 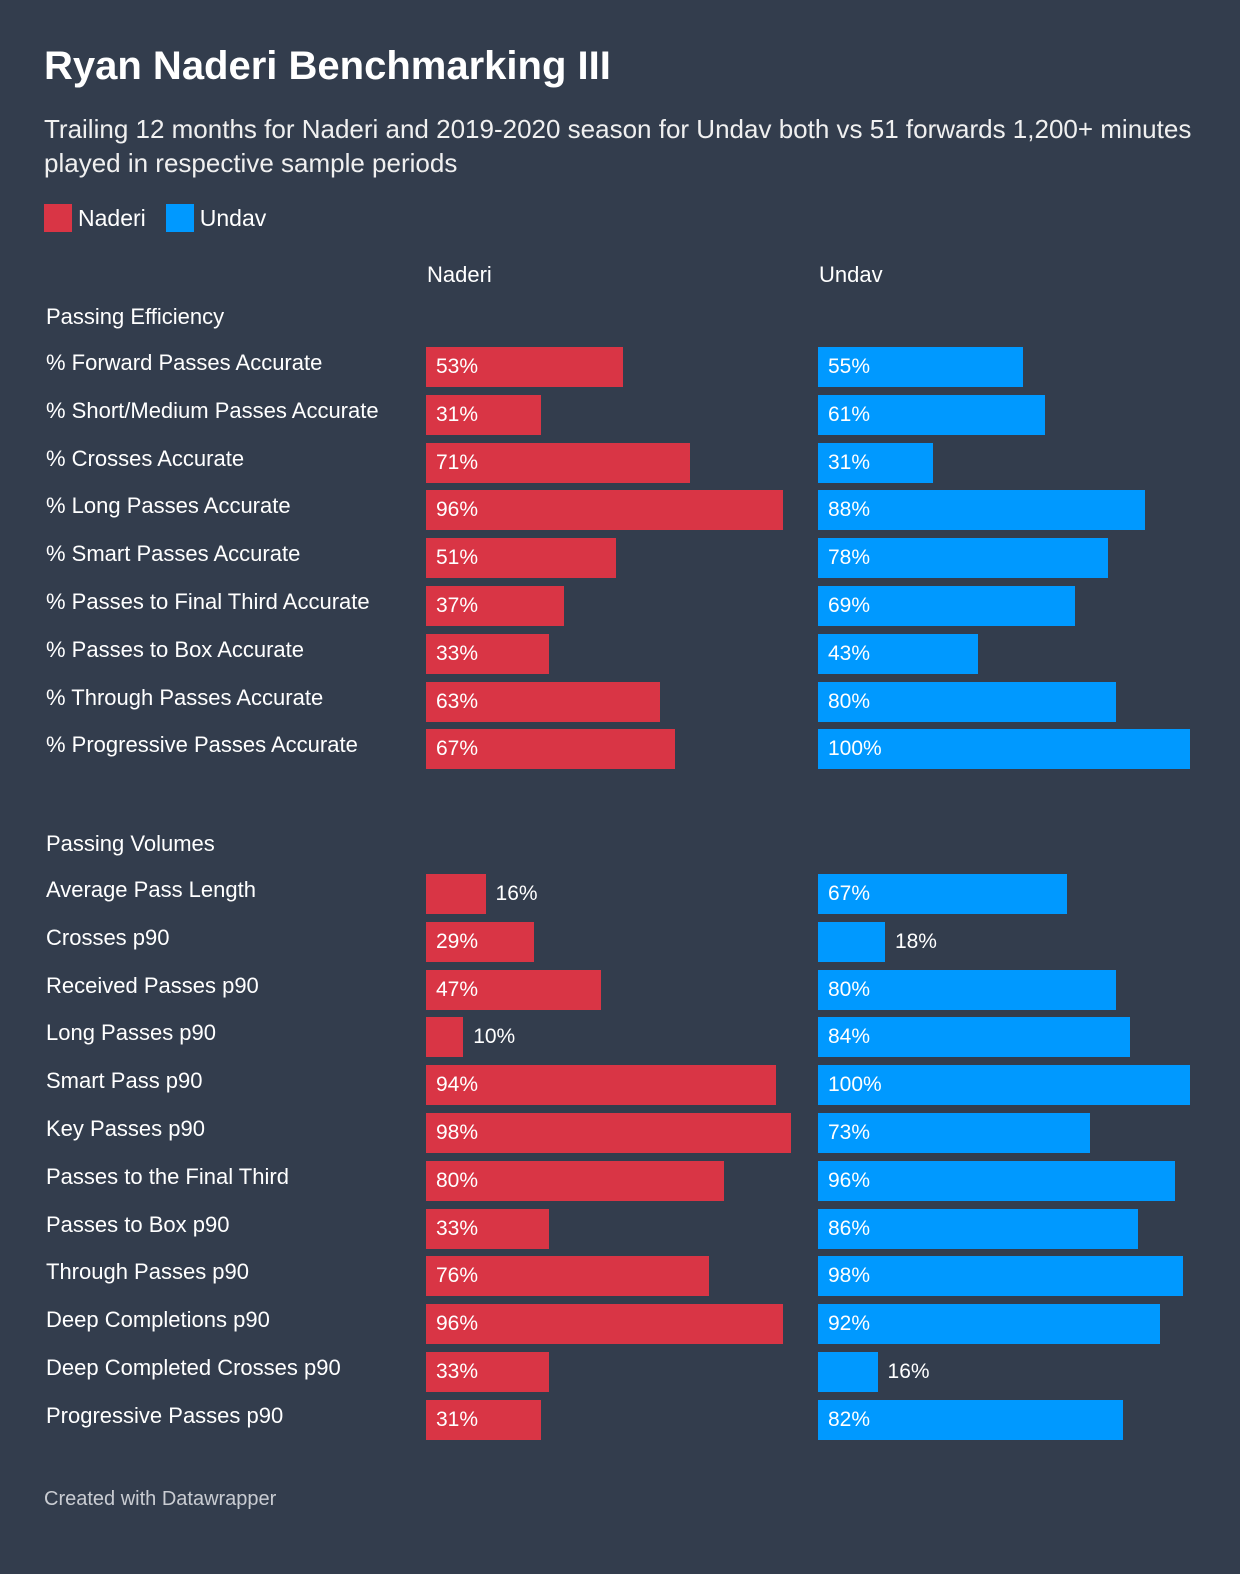 I want to click on value-label-naderi: 16%, so click(x=516, y=893).